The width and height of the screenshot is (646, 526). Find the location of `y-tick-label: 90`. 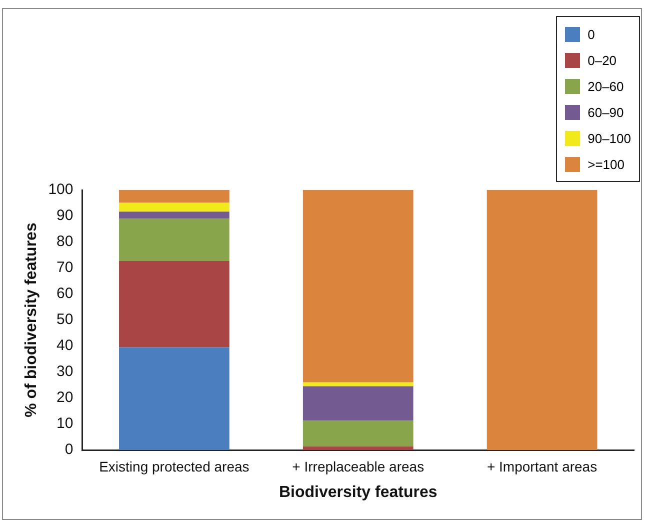

y-tick-label: 90 is located at coordinates (65, 215).